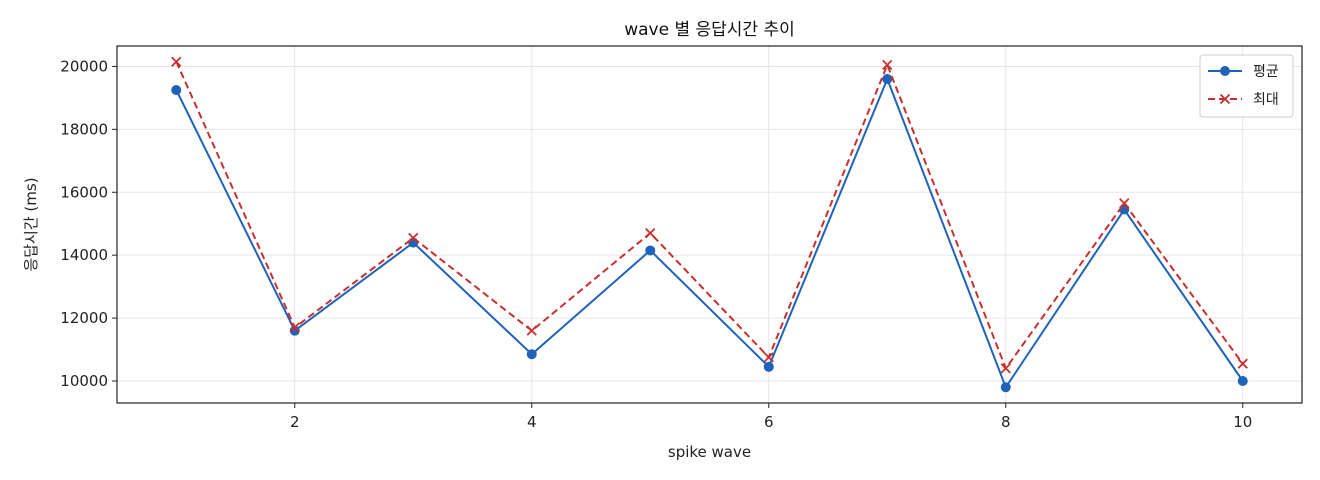 The image size is (1320, 480). What do you see at coordinates (84, 255) in the screenshot?
I see `y-tick-label: 14000` at bounding box center [84, 255].